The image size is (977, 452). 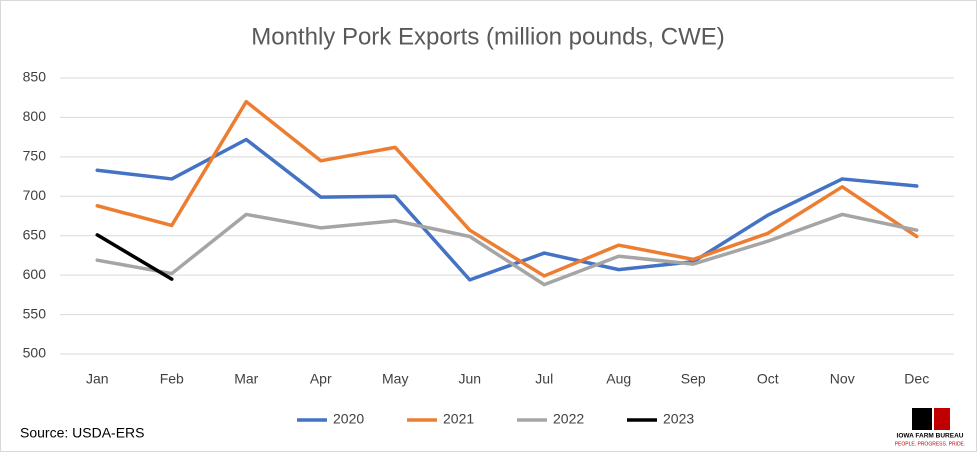 What do you see at coordinates (678, 419) in the screenshot?
I see `legend-label: 2023` at bounding box center [678, 419].